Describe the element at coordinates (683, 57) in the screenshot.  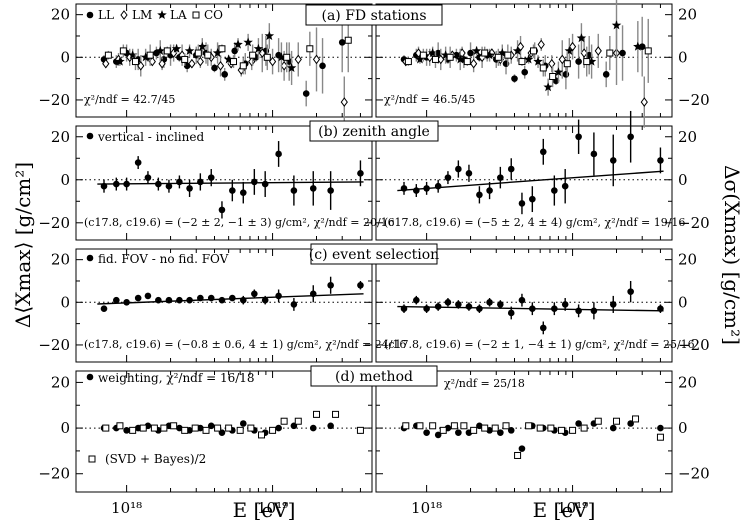
I see `y-tick-label-right: 0` at that location.